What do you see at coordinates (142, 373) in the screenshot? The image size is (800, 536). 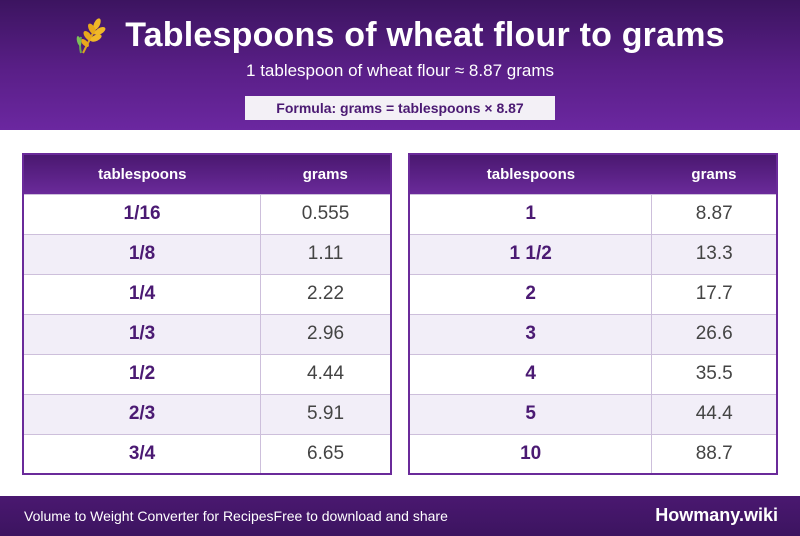 I see `tablespoons-cell: 1/2` at bounding box center [142, 373].